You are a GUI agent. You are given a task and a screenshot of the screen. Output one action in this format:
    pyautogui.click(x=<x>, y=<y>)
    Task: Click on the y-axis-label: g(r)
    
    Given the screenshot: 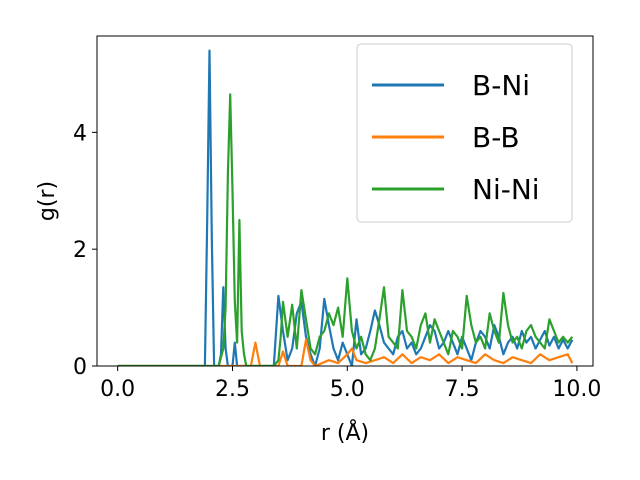 What is the action you would take?
    pyautogui.click(x=47, y=201)
    